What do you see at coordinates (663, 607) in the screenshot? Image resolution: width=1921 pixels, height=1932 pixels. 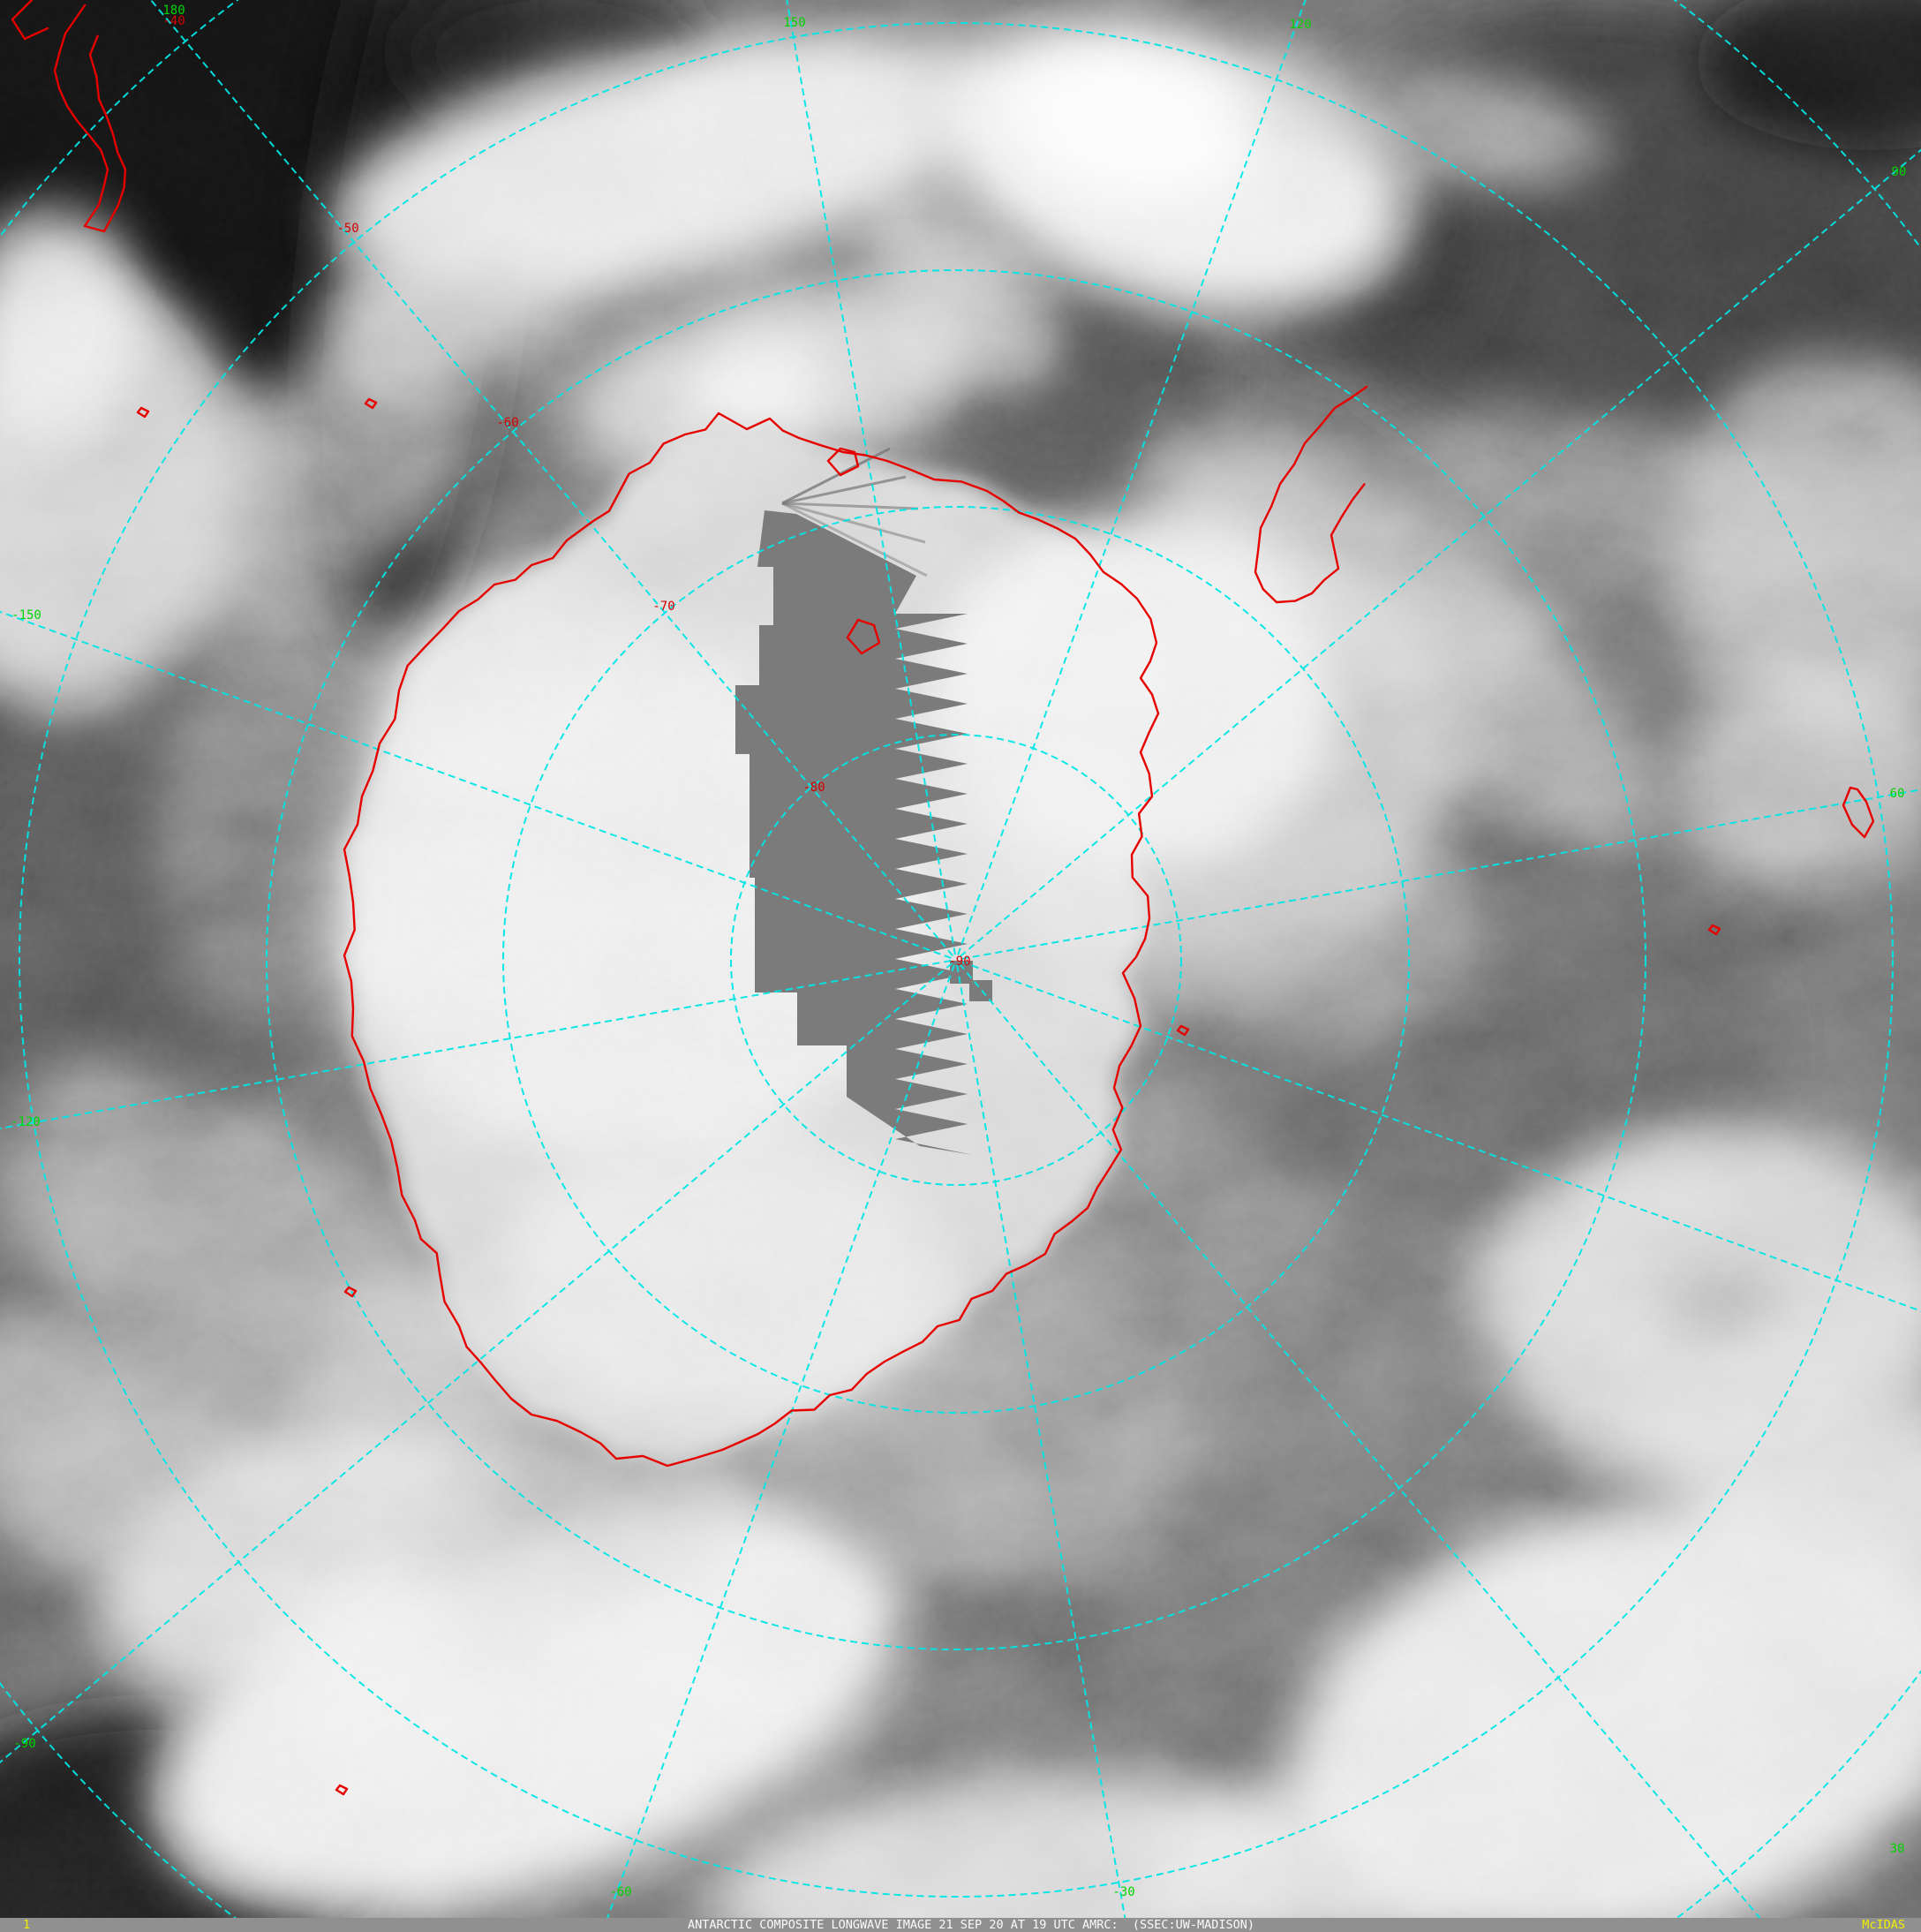 I see `latitude-label: -70` at bounding box center [663, 607].